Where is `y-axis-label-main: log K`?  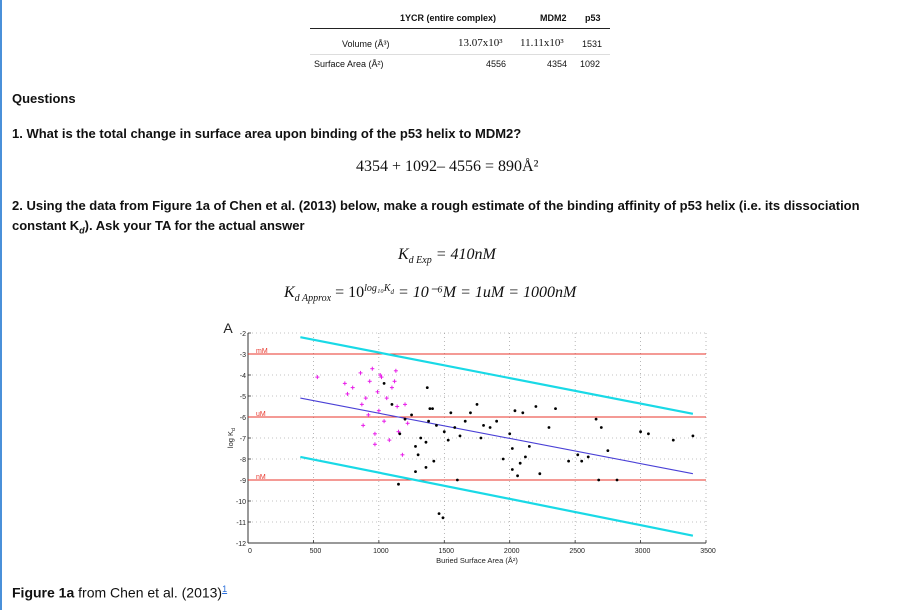
y-axis-label-main: log K is located at coordinates (230, 439).